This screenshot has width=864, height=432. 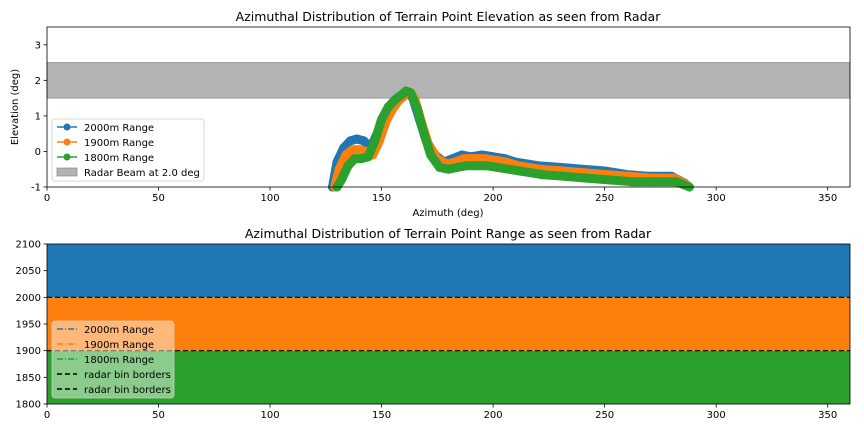 I want to click on y-tick-label: 1950, so click(x=28, y=325).